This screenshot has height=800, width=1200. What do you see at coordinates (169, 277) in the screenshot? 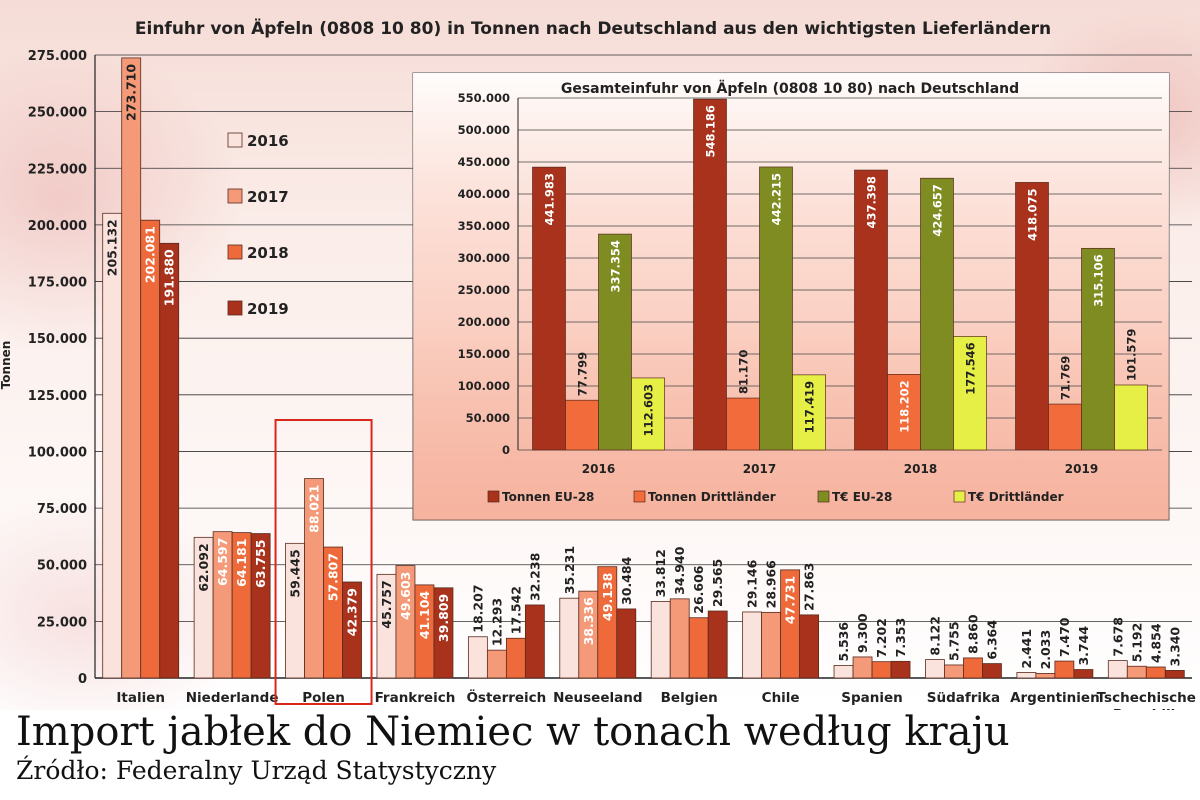
I see `main-bar-value-label: 191.880` at bounding box center [169, 277].